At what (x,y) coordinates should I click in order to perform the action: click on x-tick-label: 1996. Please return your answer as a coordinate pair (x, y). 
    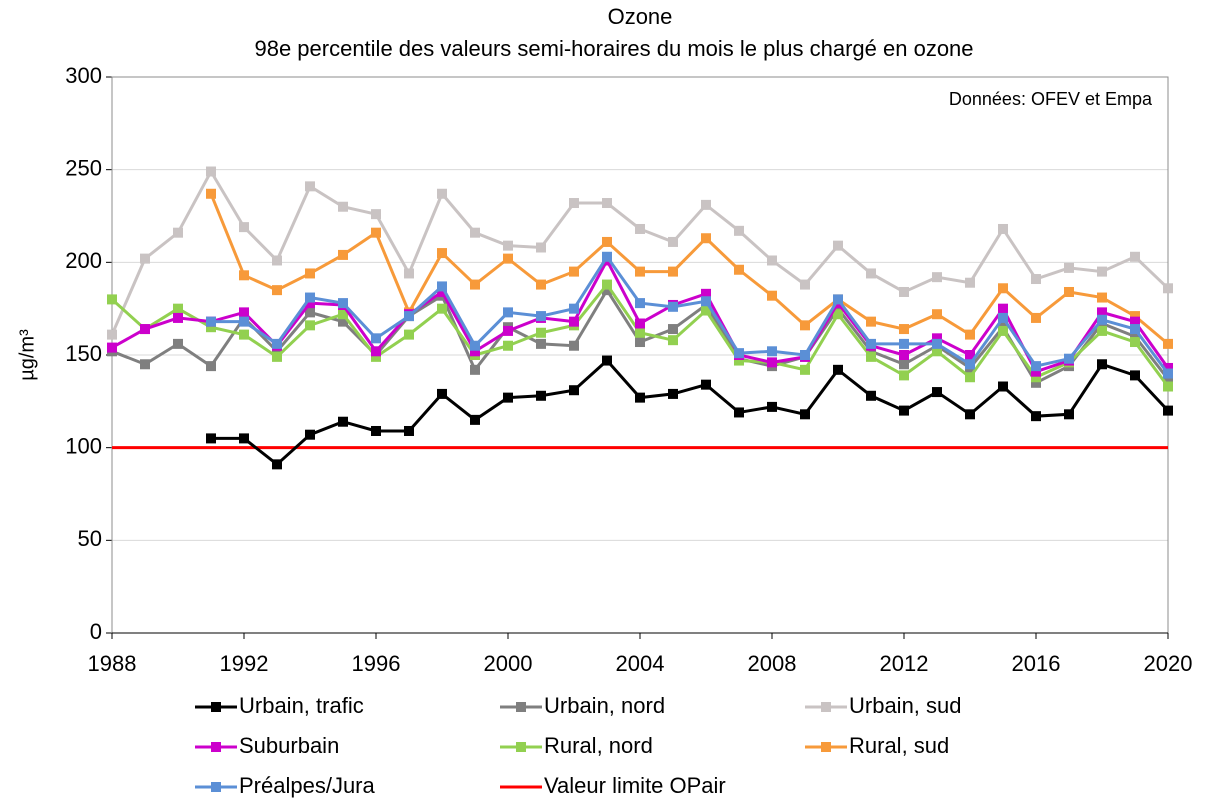
    Looking at the image, I should click on (376, 663).